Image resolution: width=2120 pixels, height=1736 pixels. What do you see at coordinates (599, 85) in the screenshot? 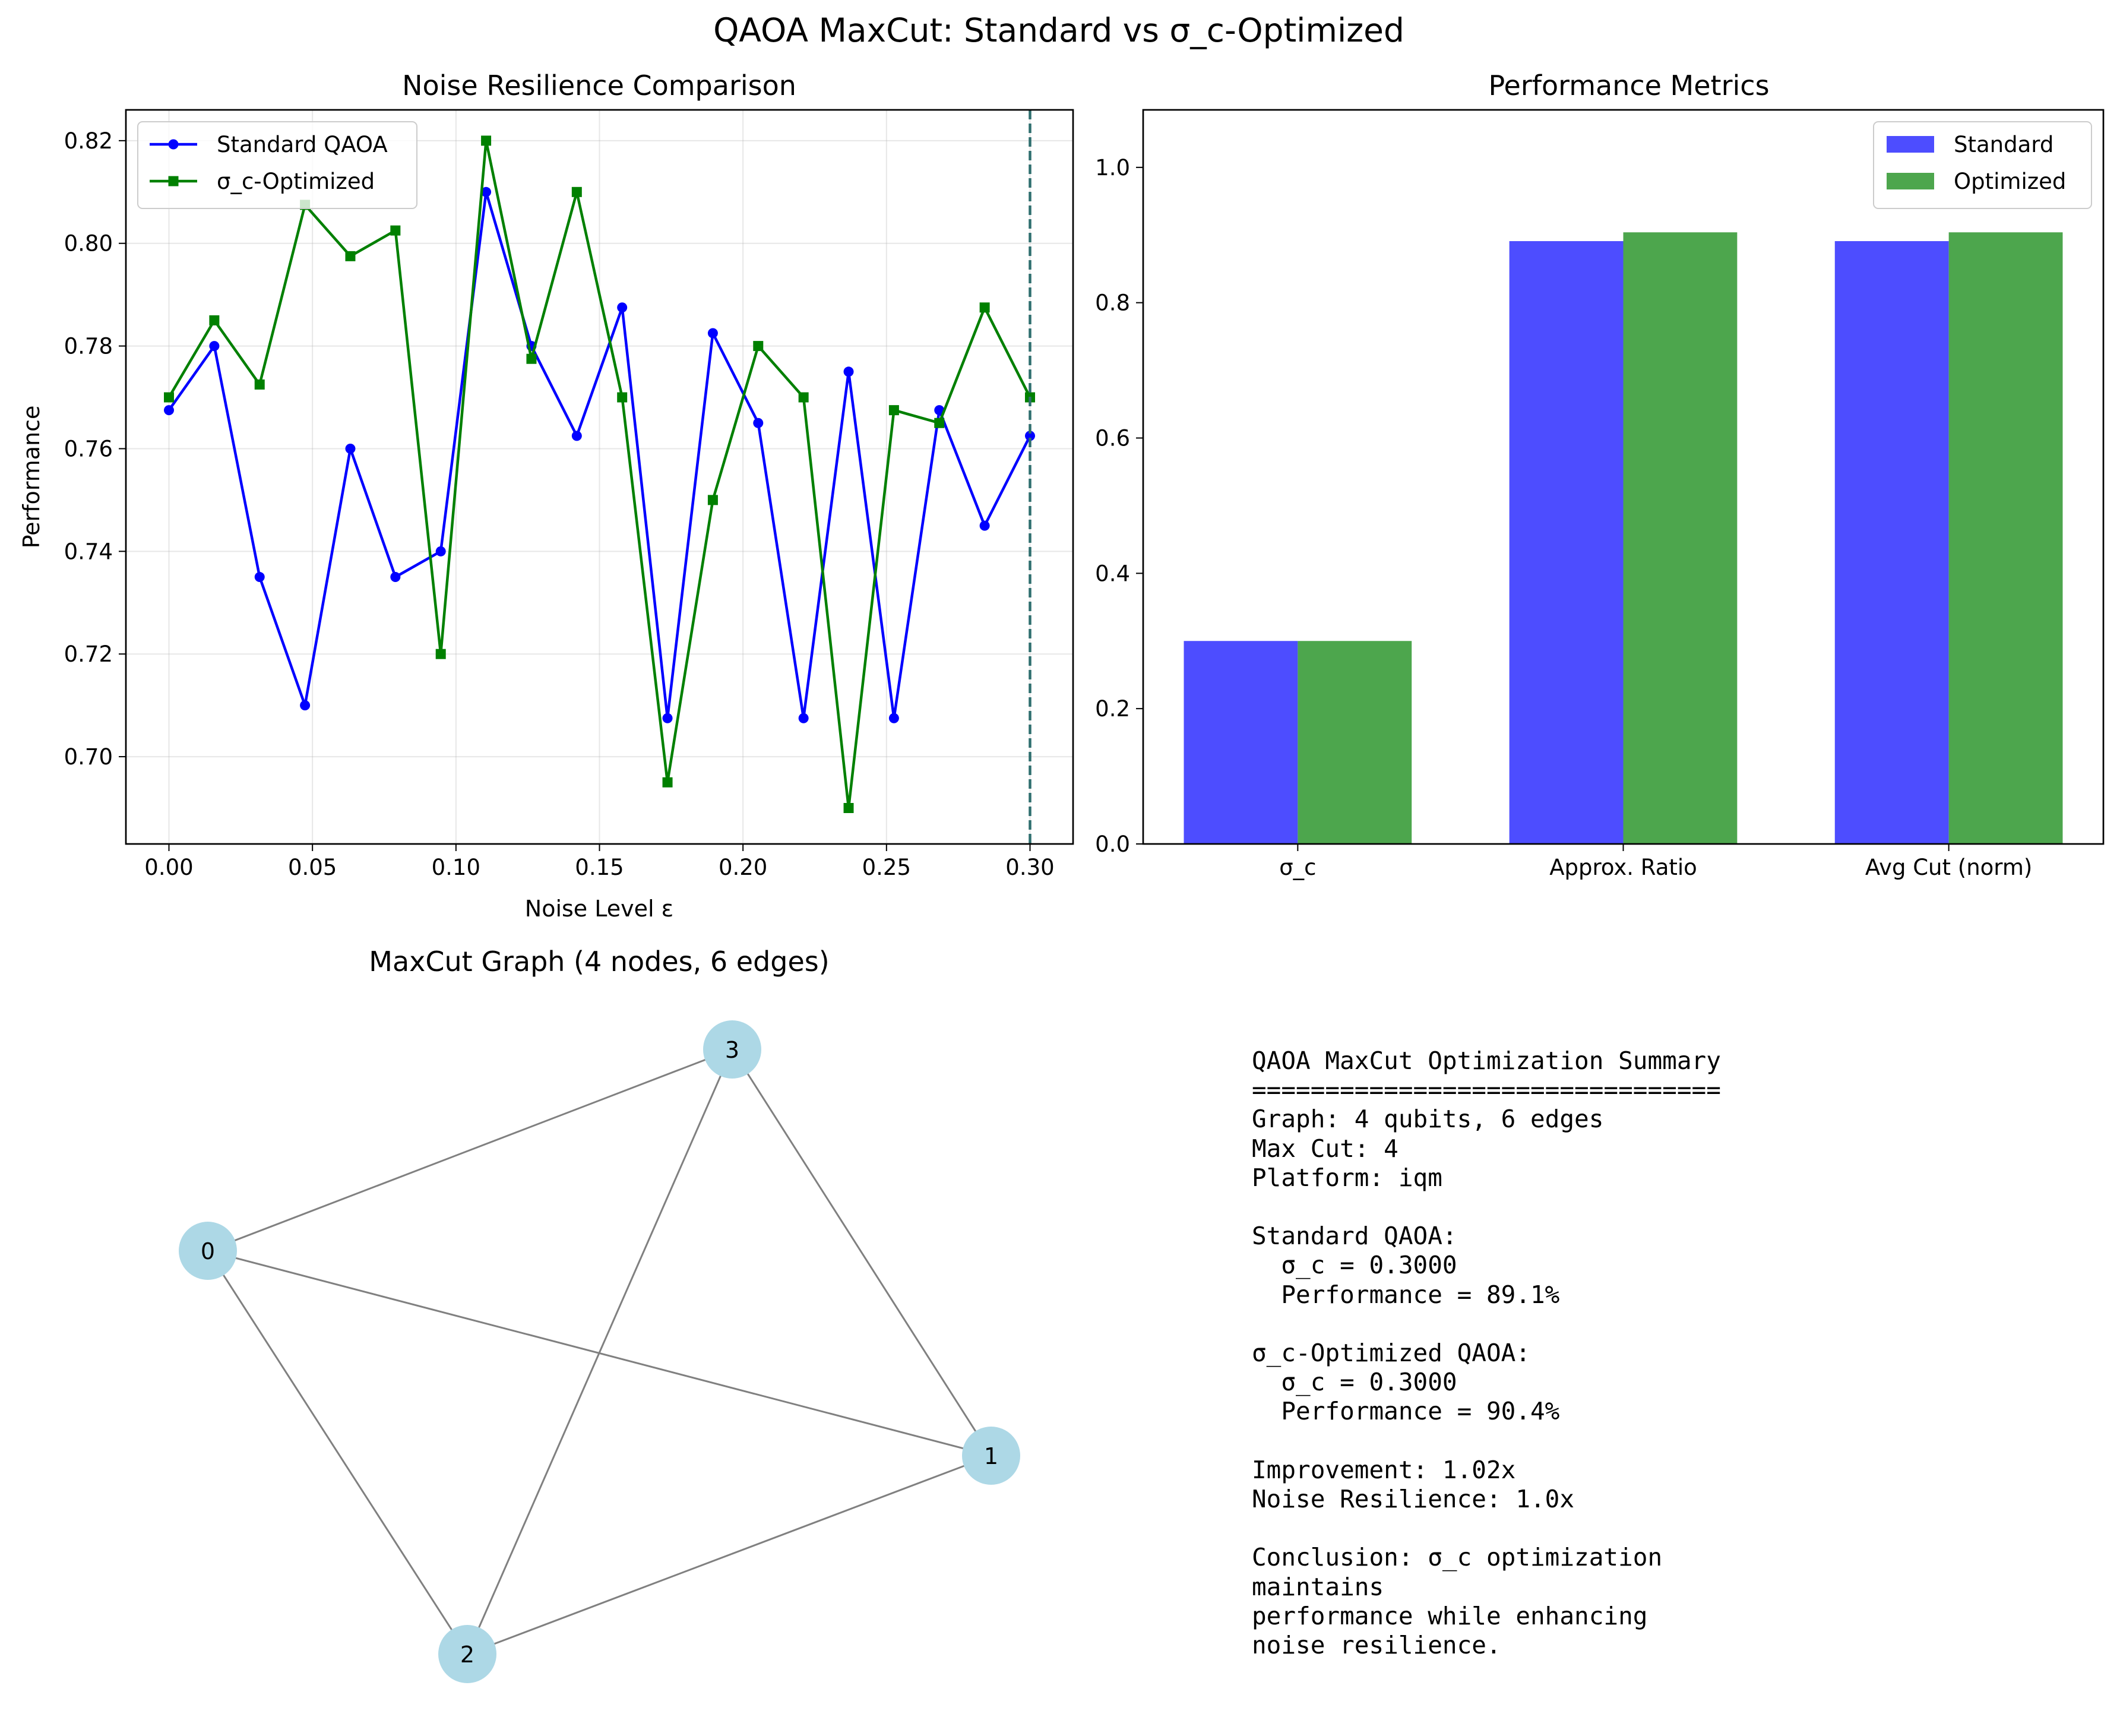
I see `plot1-title: Noise Resilience Comparison` at bounding box center [599, 85].